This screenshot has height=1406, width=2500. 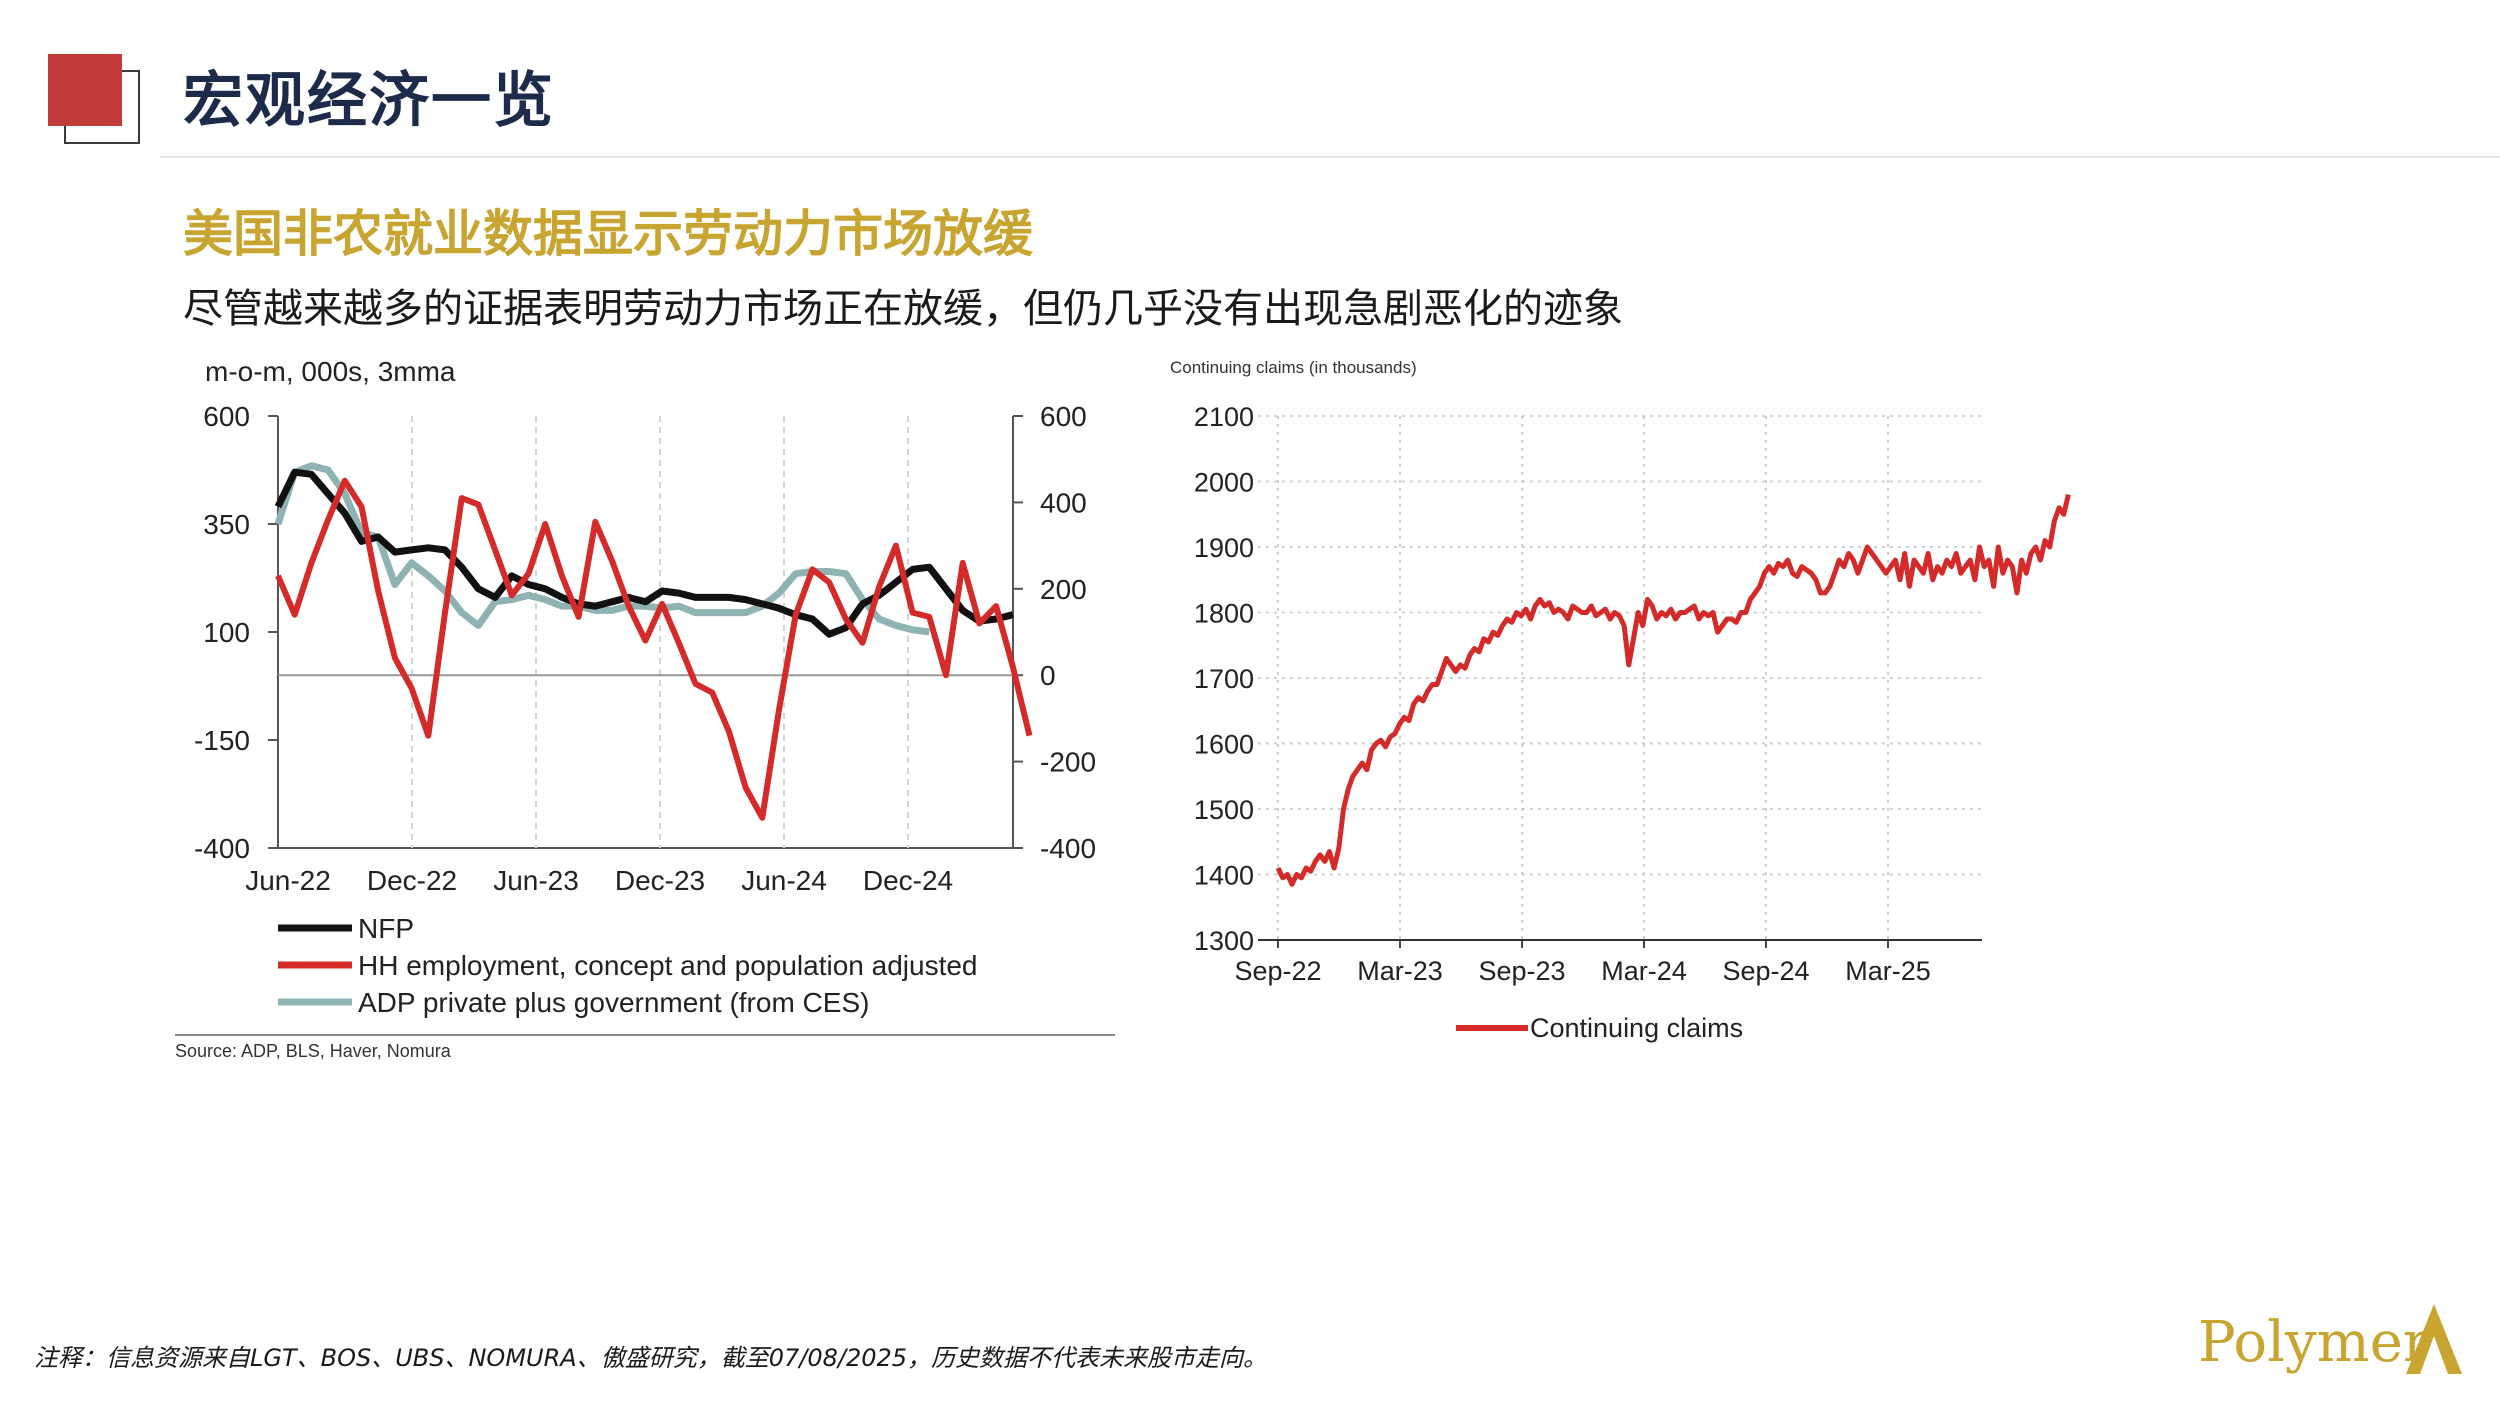 I want to click on chart1-series-hh-line, so click(x=654, y=649).